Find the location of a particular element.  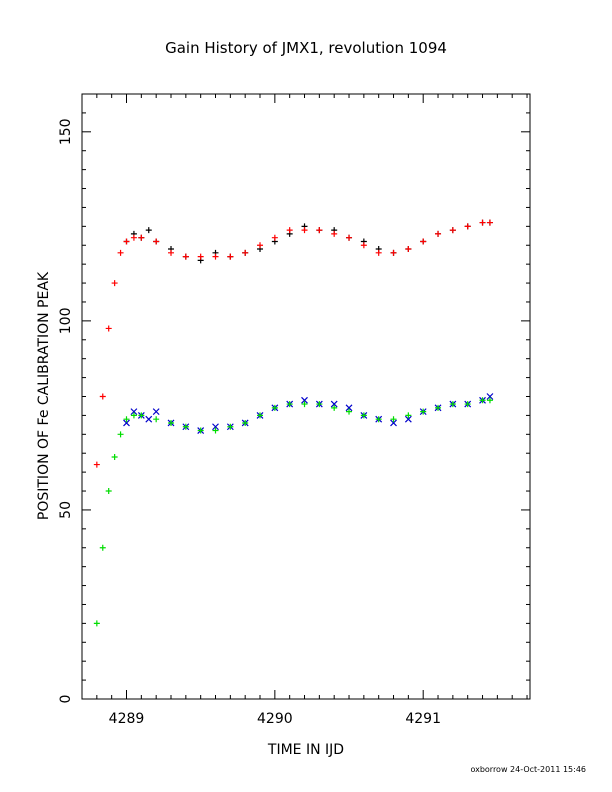

x-tick-label: 4291 is located at coordinates (423, 719).